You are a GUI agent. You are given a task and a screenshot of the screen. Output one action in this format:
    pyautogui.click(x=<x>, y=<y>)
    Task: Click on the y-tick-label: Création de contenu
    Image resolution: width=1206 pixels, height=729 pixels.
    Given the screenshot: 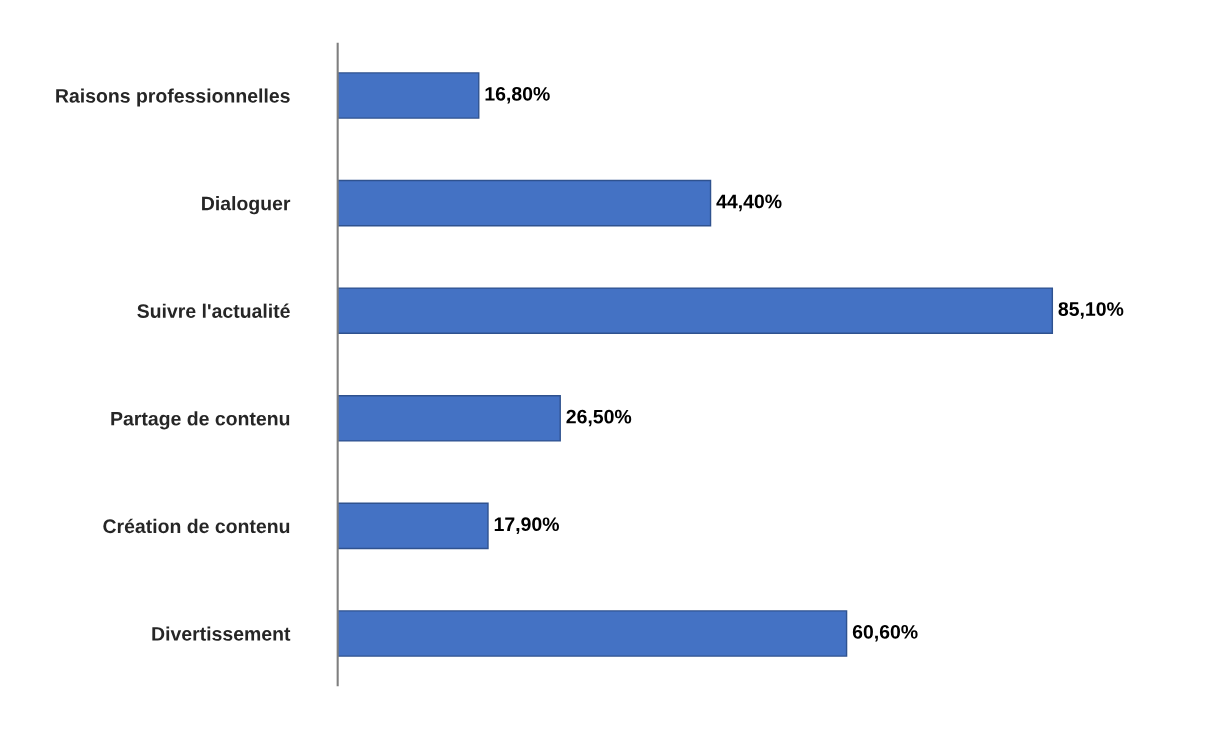 What is the action you would take?
    pyautogui.click(x=196, y=526)
    